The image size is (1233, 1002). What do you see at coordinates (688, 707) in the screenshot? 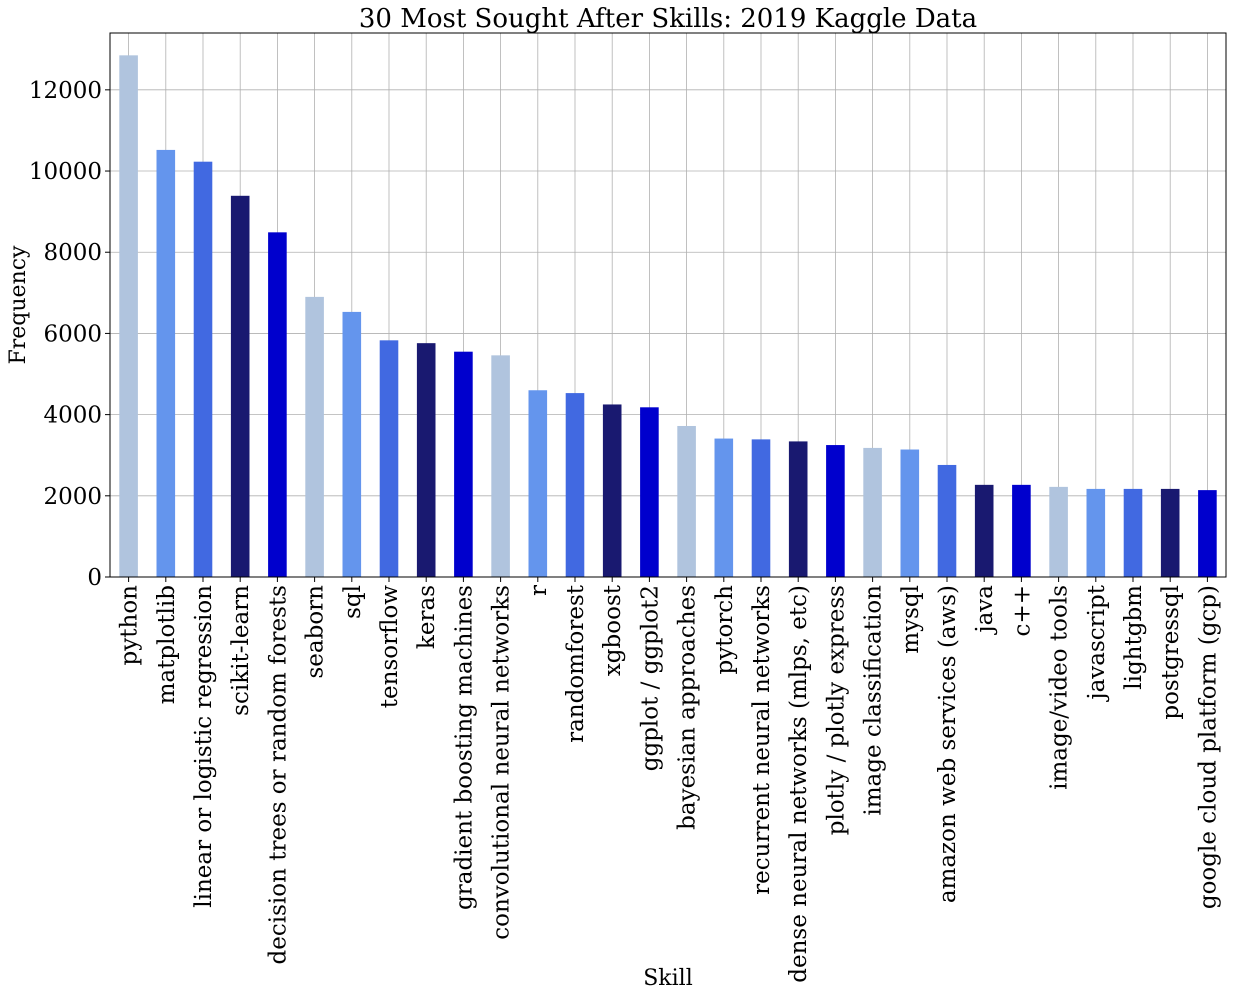
I see `x-tick-label: bayesian approaches` at bounding box center [688, 707].